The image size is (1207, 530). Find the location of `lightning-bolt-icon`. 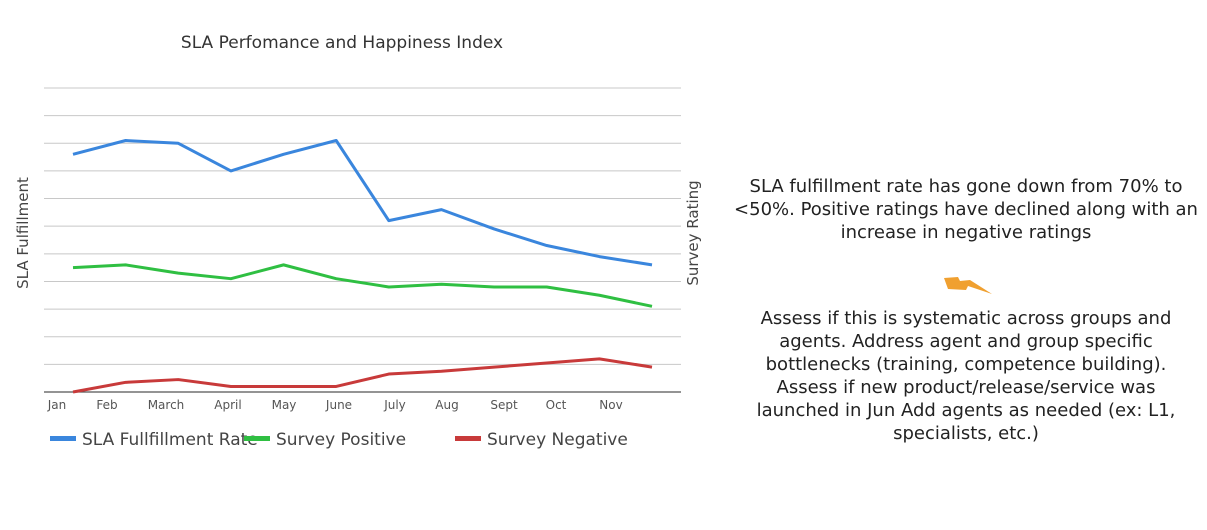

lightning-bolt-icon is located at coordinates (968, 285).